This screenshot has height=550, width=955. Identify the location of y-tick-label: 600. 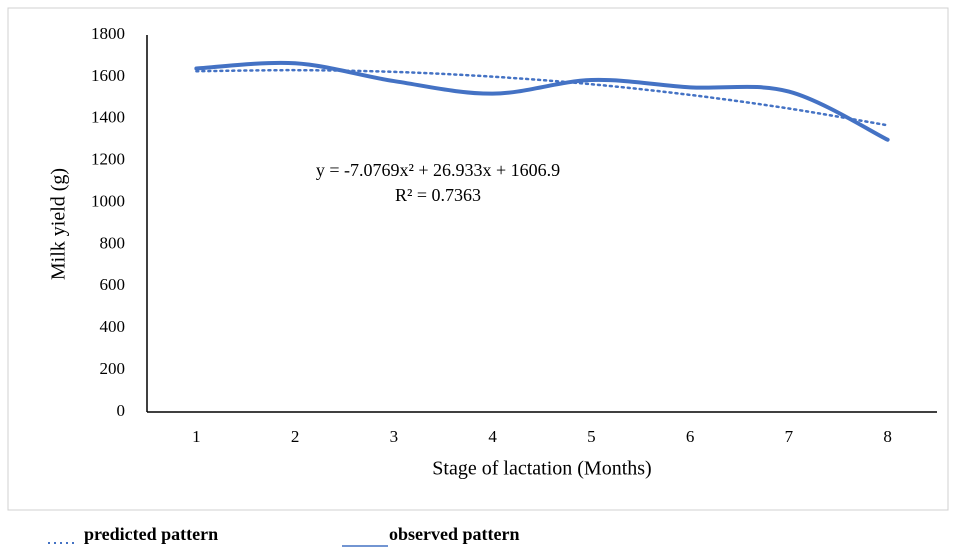
(113, 284).